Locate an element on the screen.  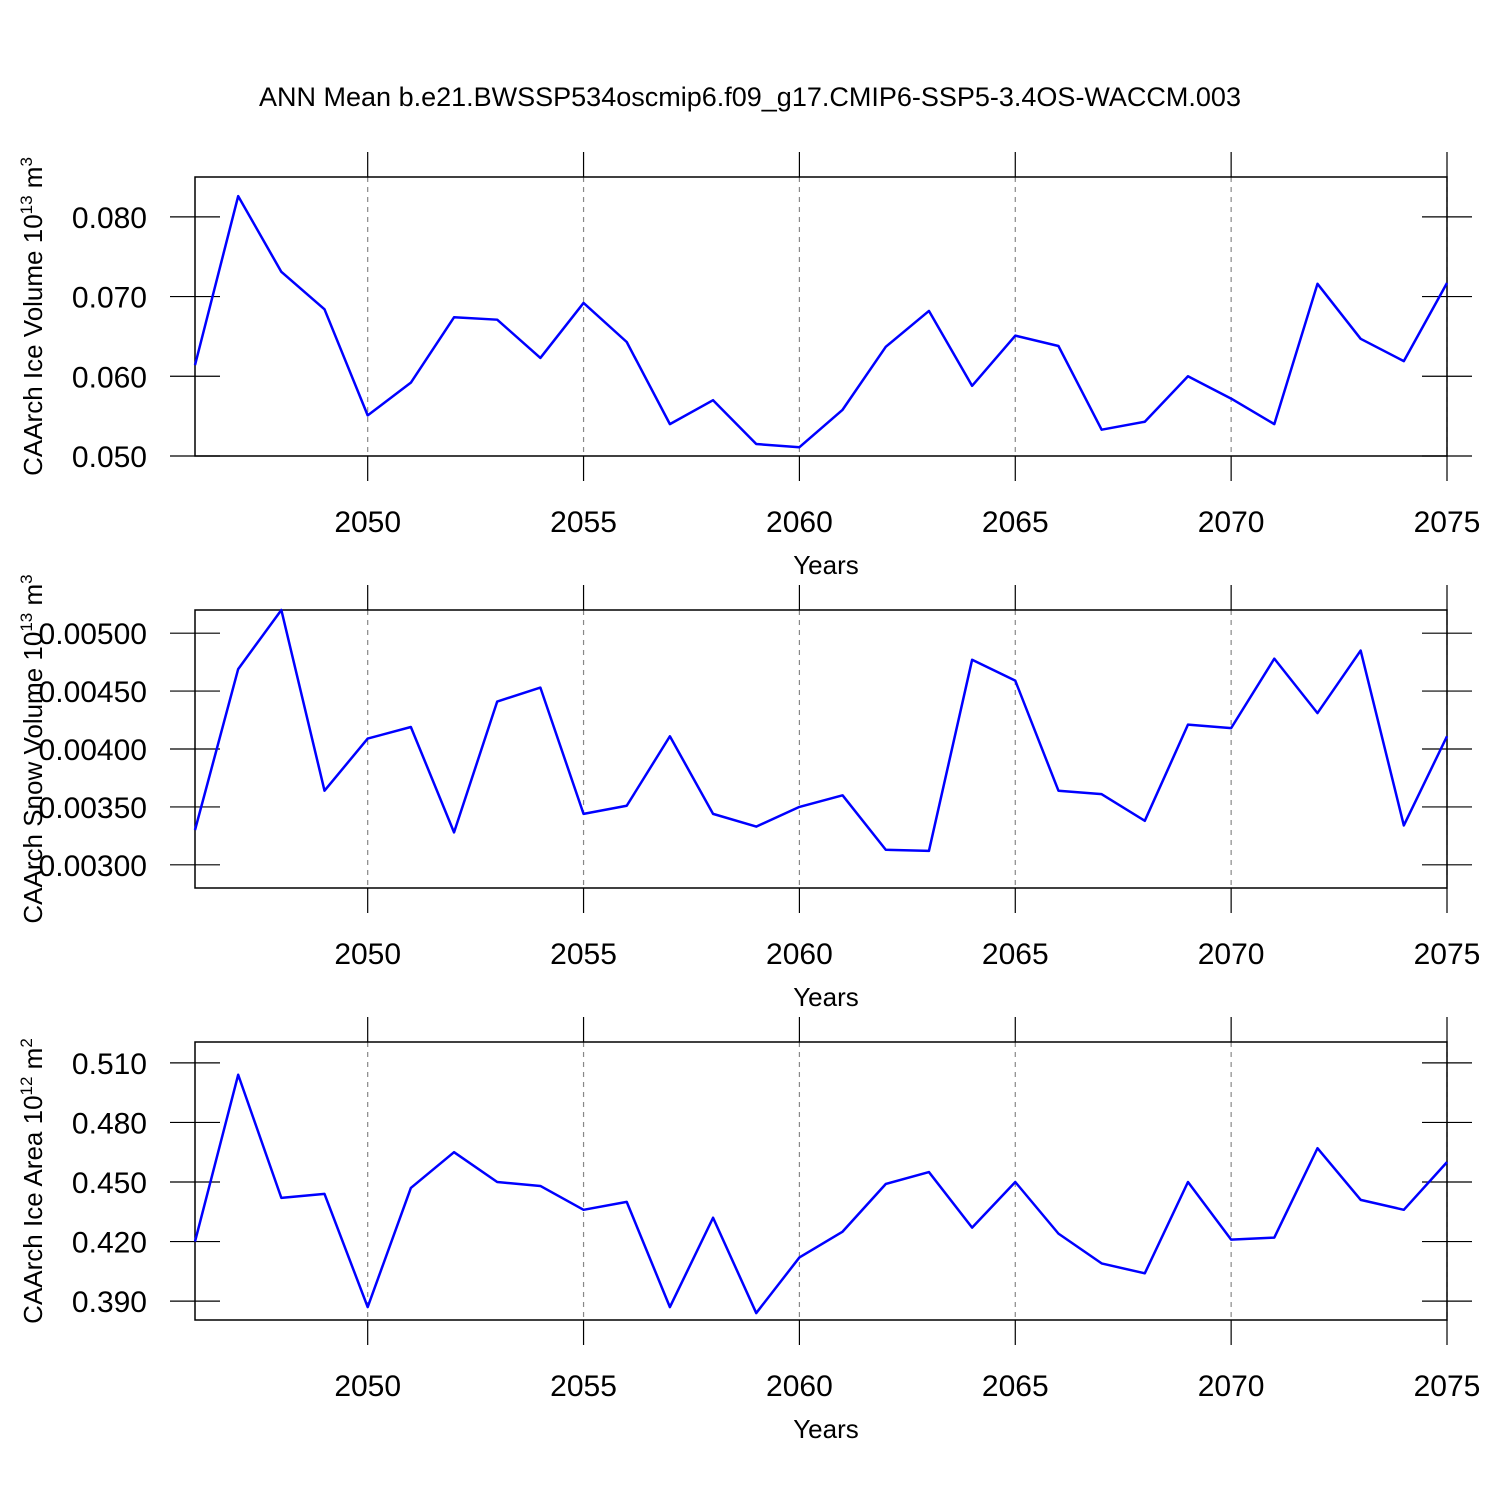
y-axis-label-text: CAArch Ice Area 10 is located at coordinates (33, 1209).